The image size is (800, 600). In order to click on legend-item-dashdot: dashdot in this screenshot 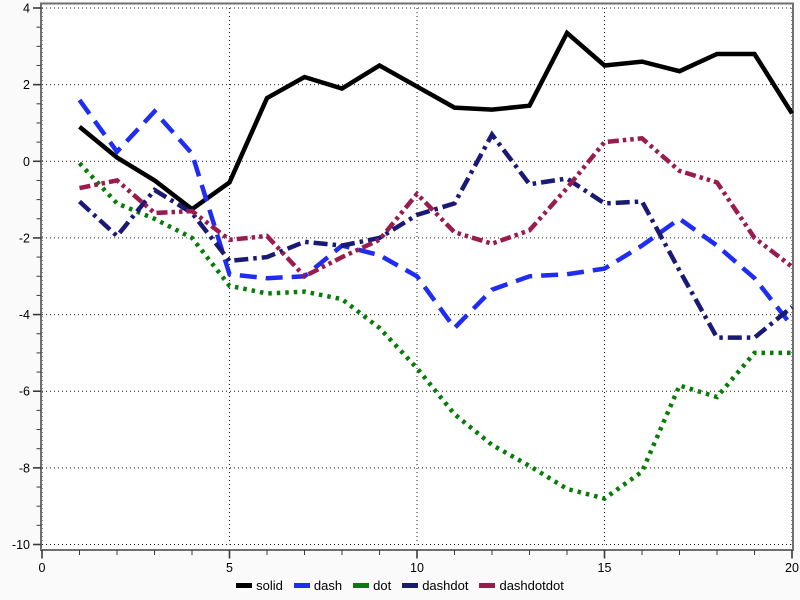, I will do `click(435, 585)`.